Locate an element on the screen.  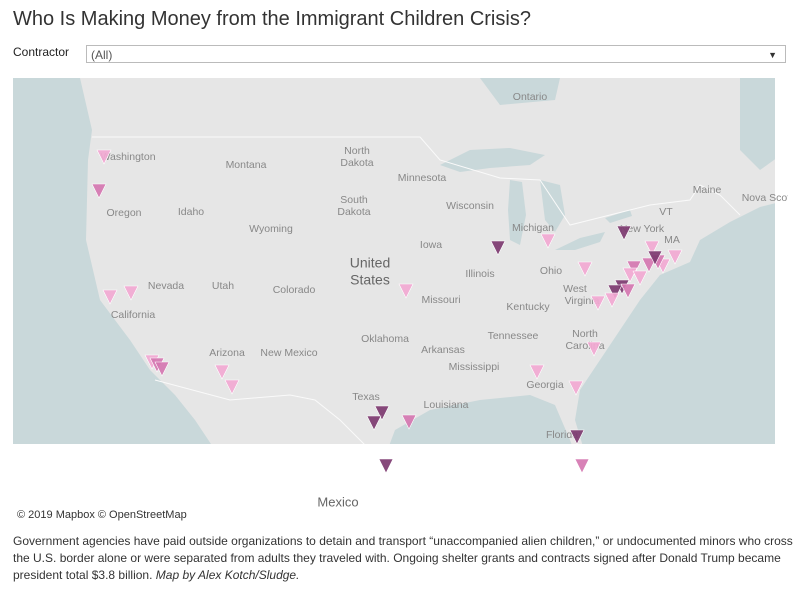
map-label: Iowa is located at coordinates (431, 245).